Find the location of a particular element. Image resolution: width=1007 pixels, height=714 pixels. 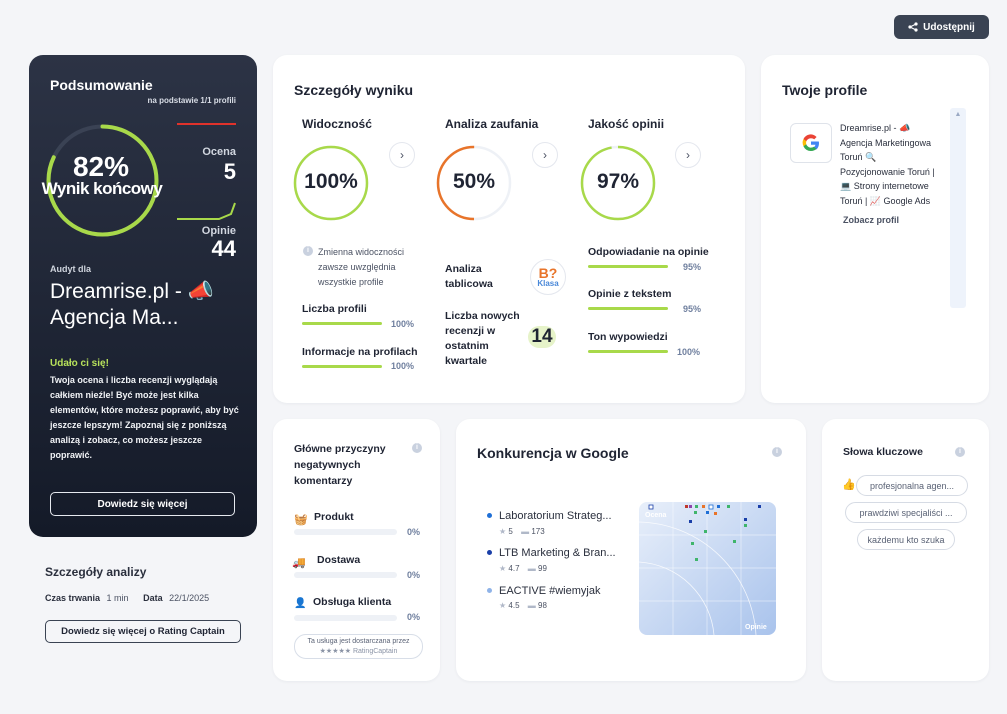

view-profile-link: Zobacz profil is located at coordinates (871, 220).